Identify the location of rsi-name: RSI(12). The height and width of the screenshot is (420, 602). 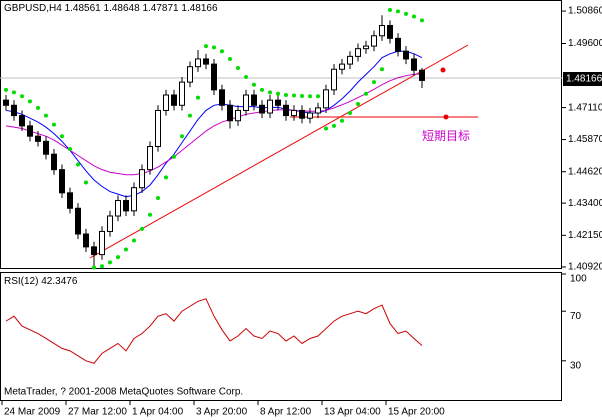
(21, 281).